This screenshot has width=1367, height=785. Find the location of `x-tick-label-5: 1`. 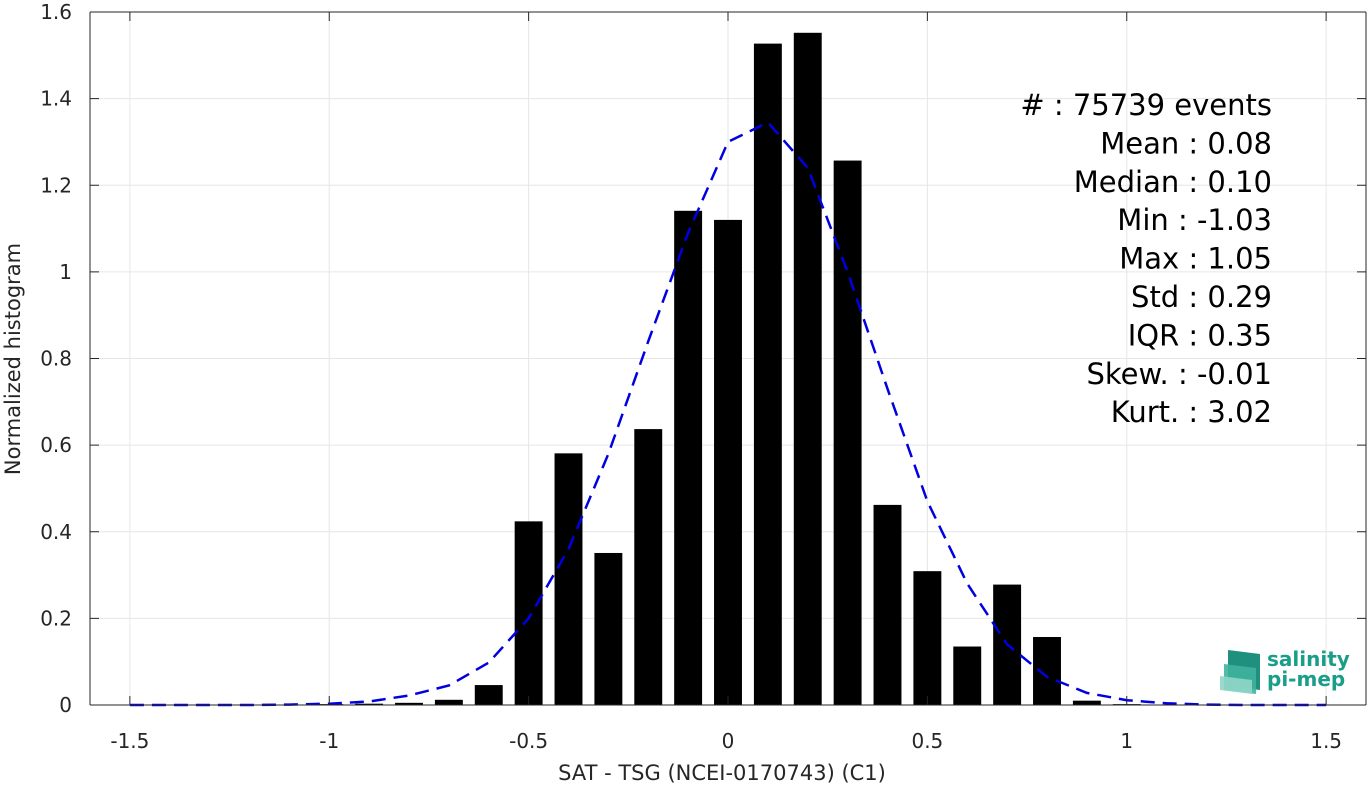

x-tick-label-5: 1 is located at coordinates (1126, 741).